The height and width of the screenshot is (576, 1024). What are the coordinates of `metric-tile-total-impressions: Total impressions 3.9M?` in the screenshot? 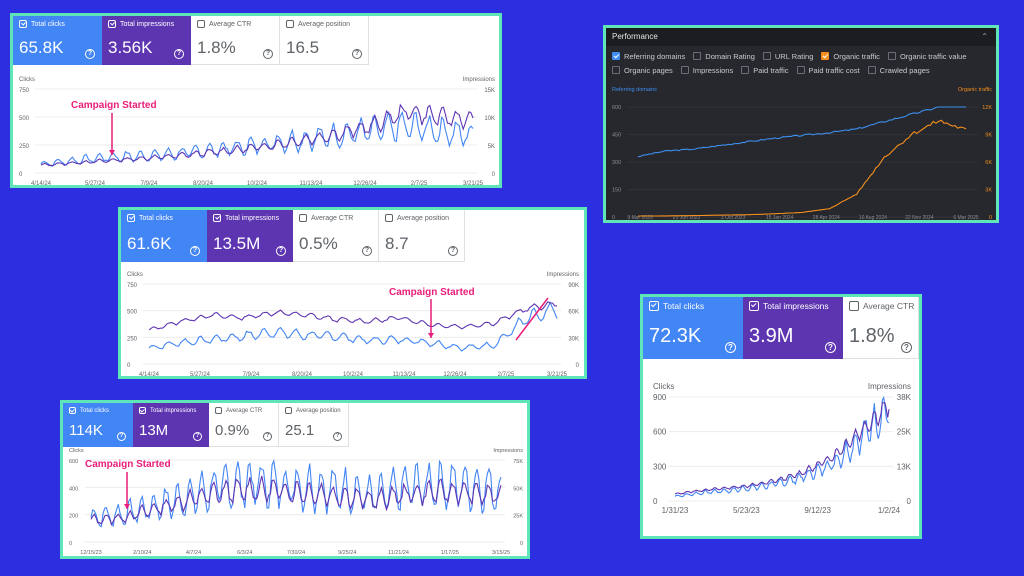 It's located at (793, 328).